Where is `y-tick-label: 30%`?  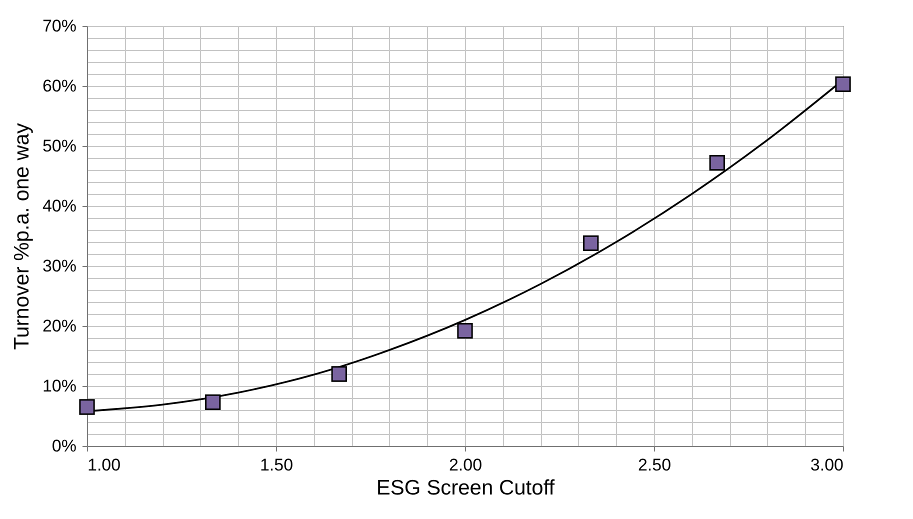
y-tick-label: 30% is located at coordinates (59, 266).